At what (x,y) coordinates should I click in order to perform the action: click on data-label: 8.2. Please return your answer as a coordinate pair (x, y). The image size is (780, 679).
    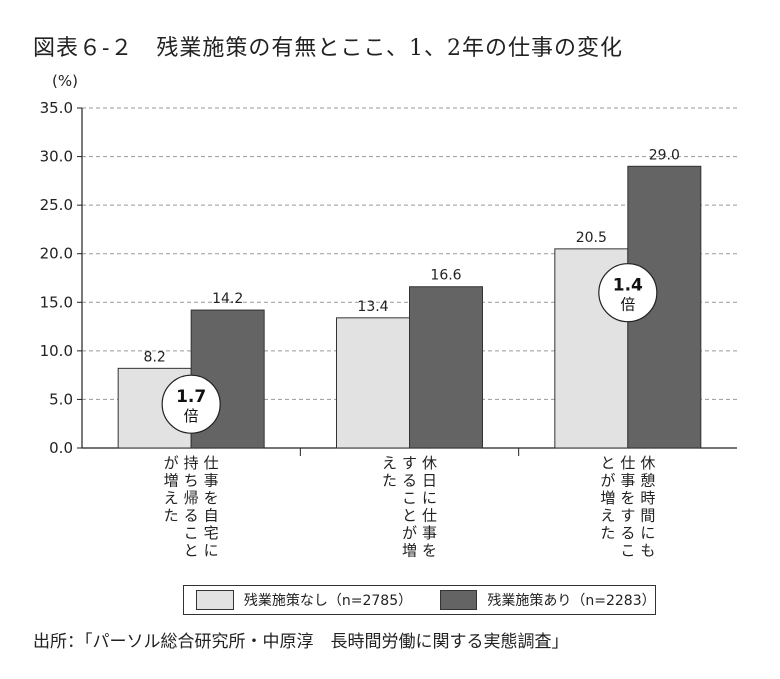
    Looking at the image, I should click on (155, 357).